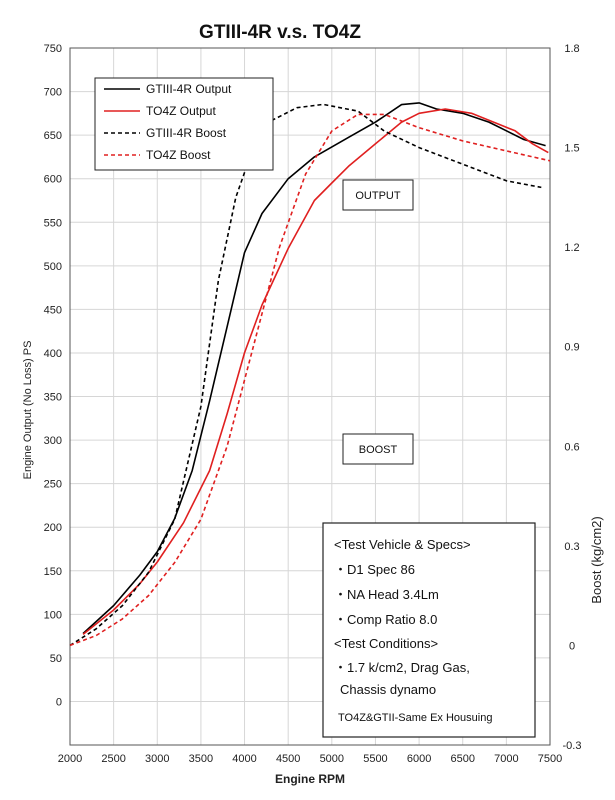 The image size is (615, 800). What do you see at coordinates (419, 759) in the screenshot?
I see `x-tick-label: 6000` at bounding box center [419, 759].